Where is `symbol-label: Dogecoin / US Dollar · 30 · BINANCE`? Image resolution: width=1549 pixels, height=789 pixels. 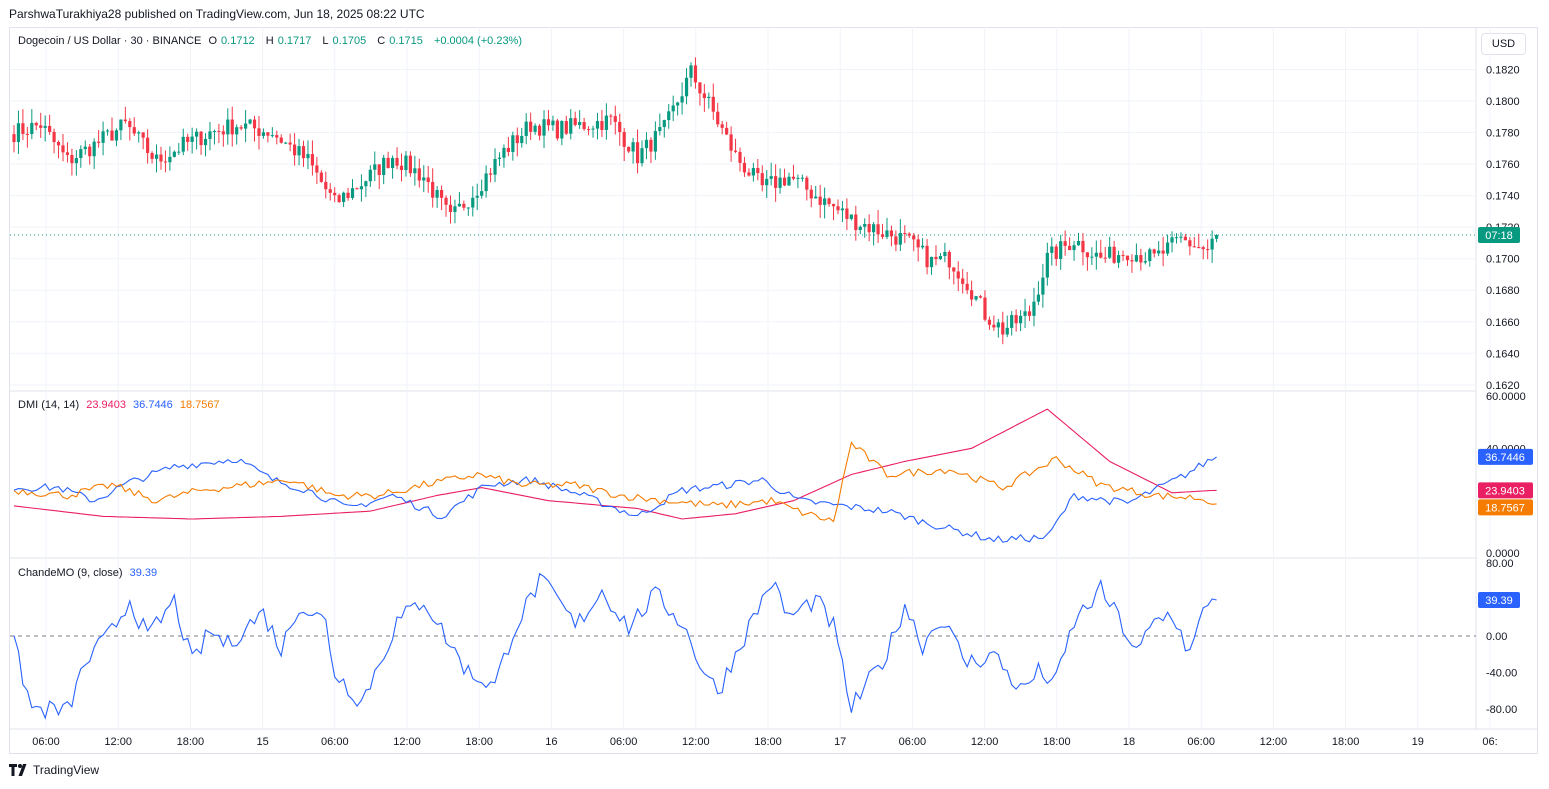
symbol-label: Dogecoin / US Dollar · 30 · BINANCE is located at coordinates (110, 41).